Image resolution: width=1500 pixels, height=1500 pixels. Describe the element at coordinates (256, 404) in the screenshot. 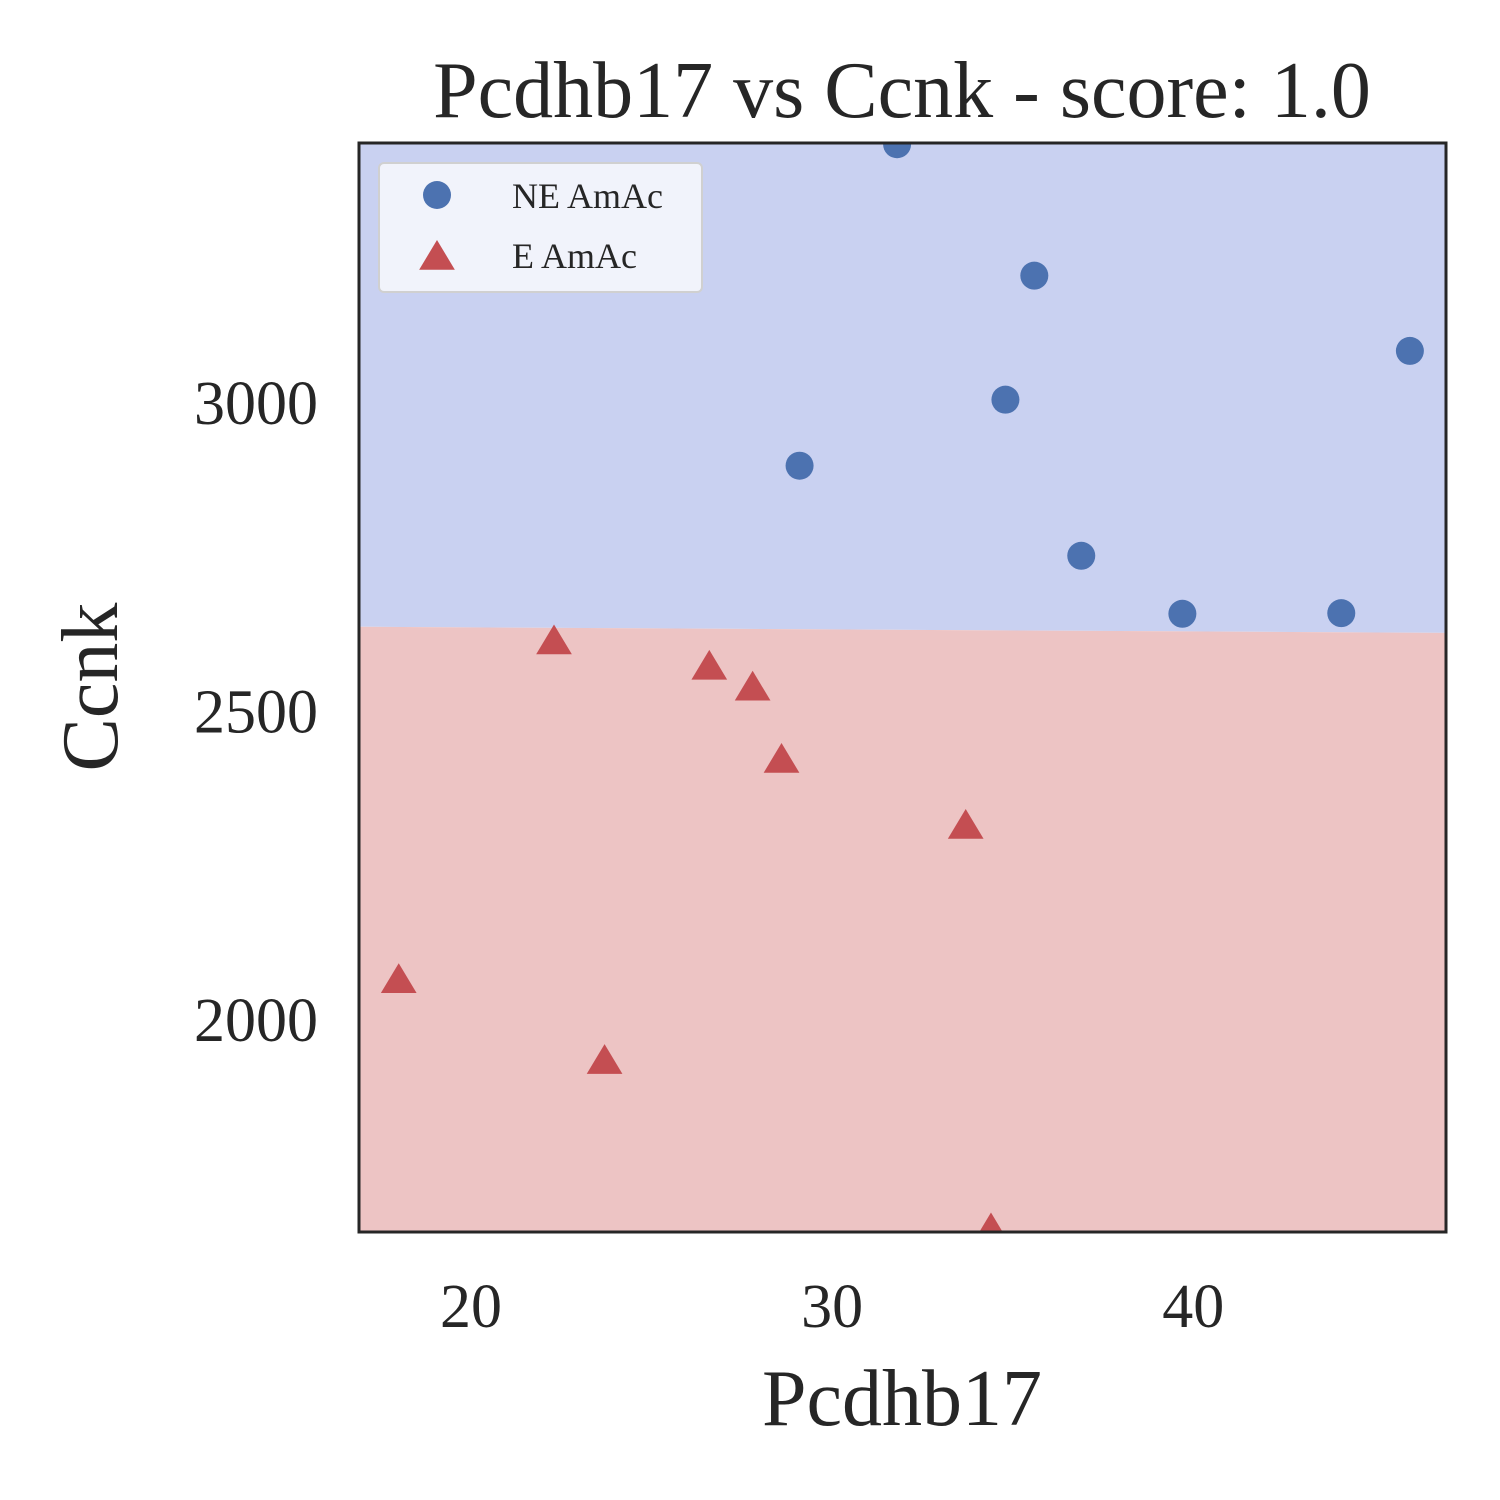

I see `y-tick-label: 3000` at that location.